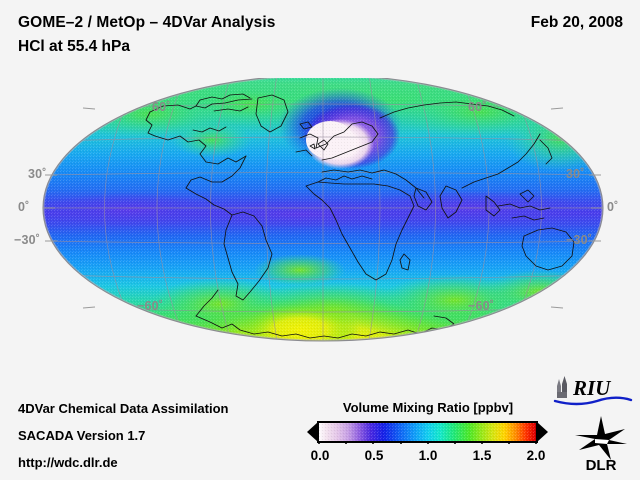 This screenshot has width=640, height=480. I want to click on colorbar-tick-0: 0.0, so click(320, 455).